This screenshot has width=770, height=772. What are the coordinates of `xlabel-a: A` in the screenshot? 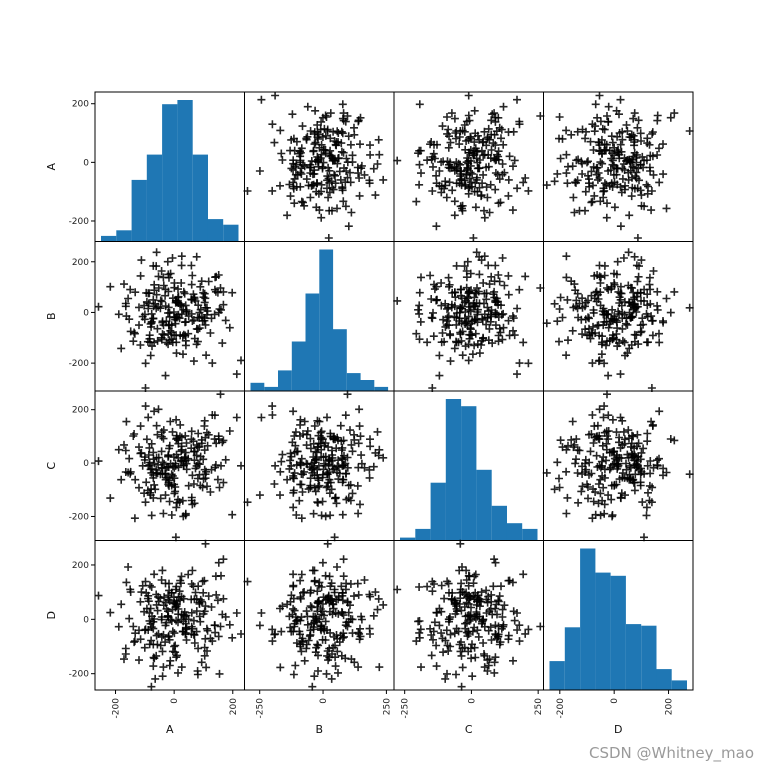 It's located at (170, 729).